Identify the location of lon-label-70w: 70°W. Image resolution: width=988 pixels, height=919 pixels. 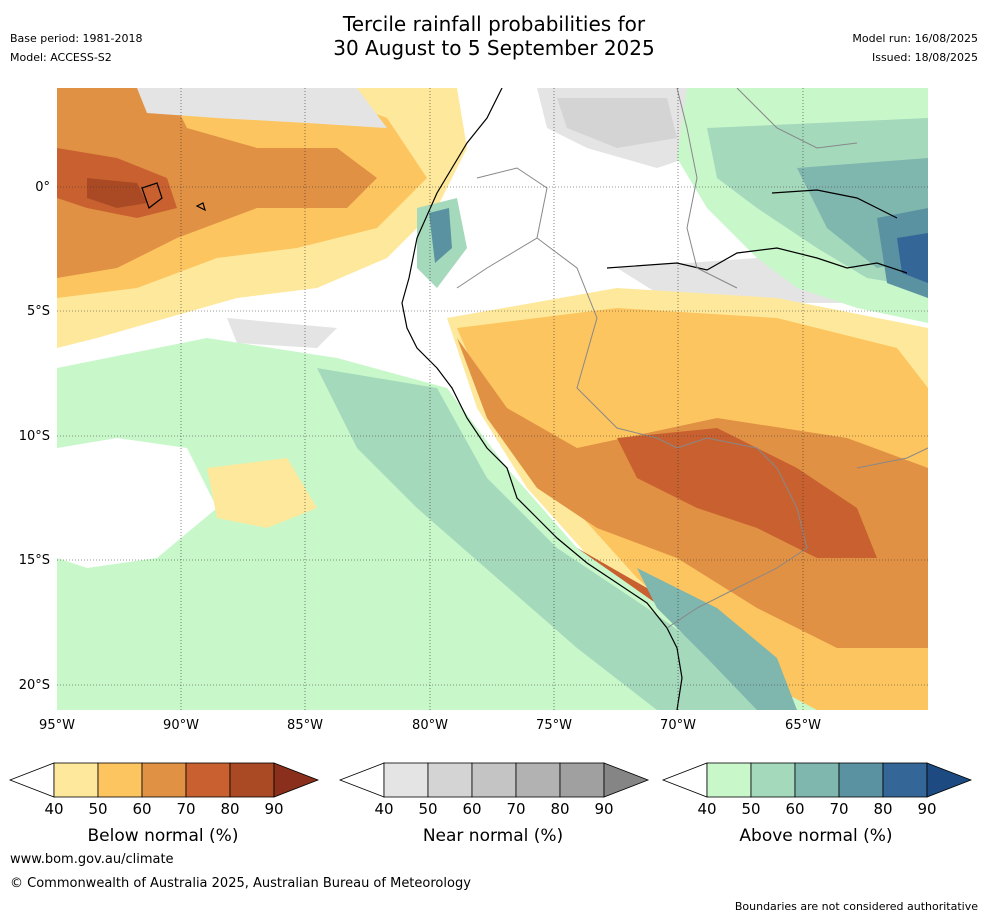
(678, 725).